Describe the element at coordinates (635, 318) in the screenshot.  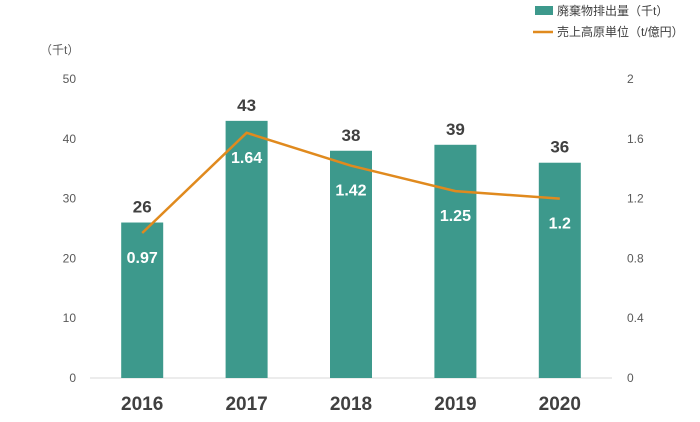
I see `right-tick-label: 0.4` at that location.